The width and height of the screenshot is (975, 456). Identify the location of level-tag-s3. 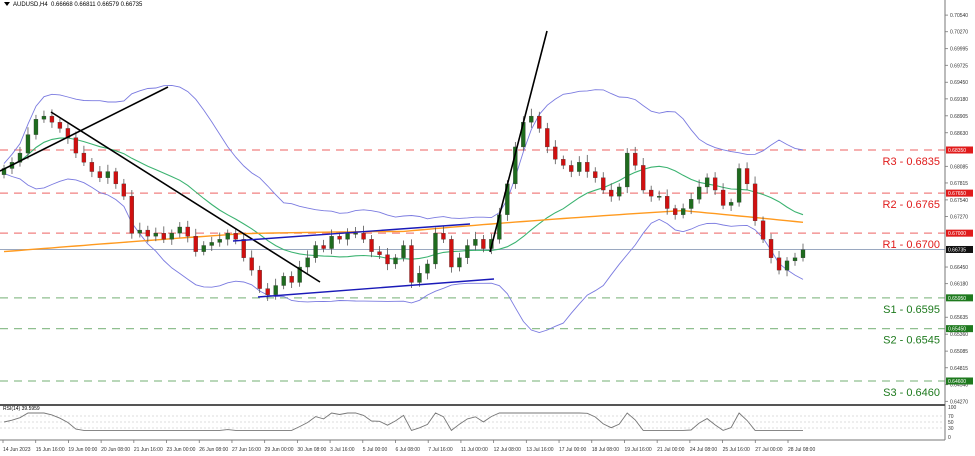
(959, 381).